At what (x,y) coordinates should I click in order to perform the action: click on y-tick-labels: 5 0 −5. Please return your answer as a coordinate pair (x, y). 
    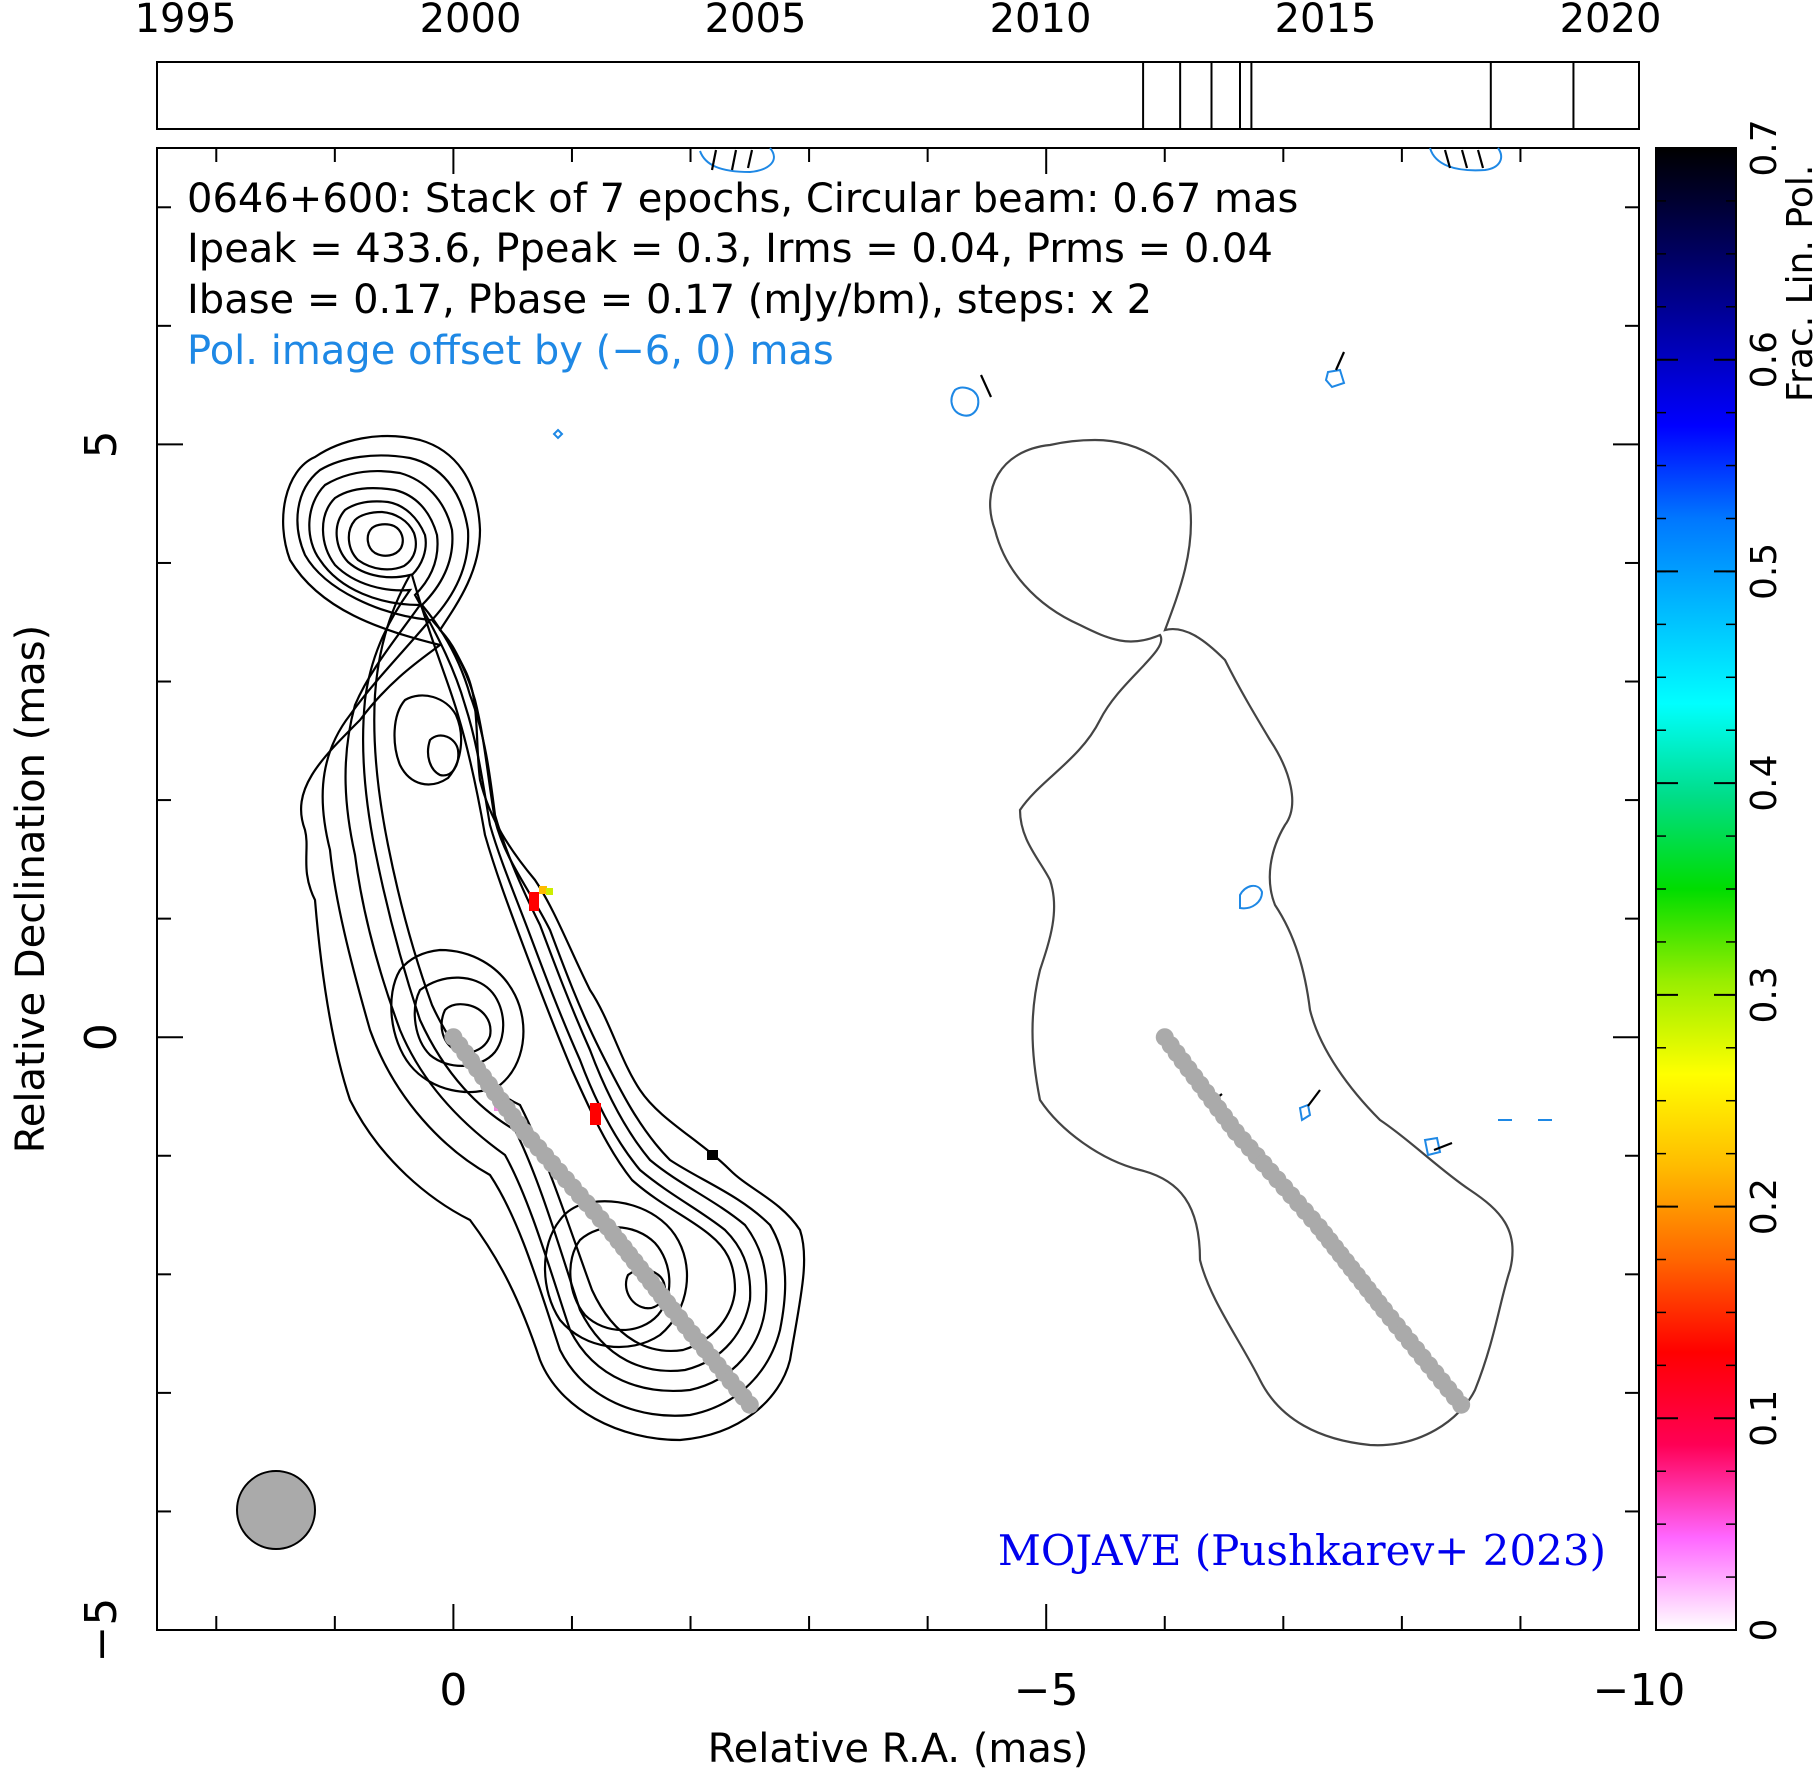
    Looking at the image, I should click on (101, 1046).